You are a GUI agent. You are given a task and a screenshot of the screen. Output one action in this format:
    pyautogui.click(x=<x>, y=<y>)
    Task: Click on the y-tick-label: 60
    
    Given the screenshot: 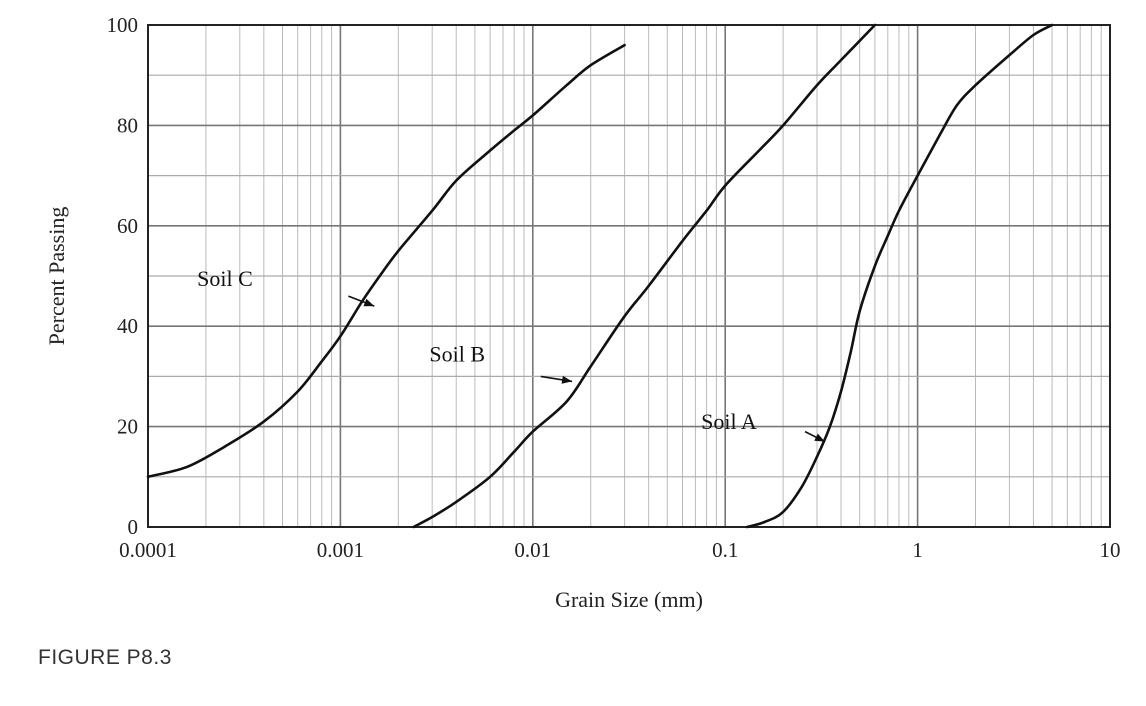 What is the action you would take?
    pyautogui.click(x=127, y=226)
    